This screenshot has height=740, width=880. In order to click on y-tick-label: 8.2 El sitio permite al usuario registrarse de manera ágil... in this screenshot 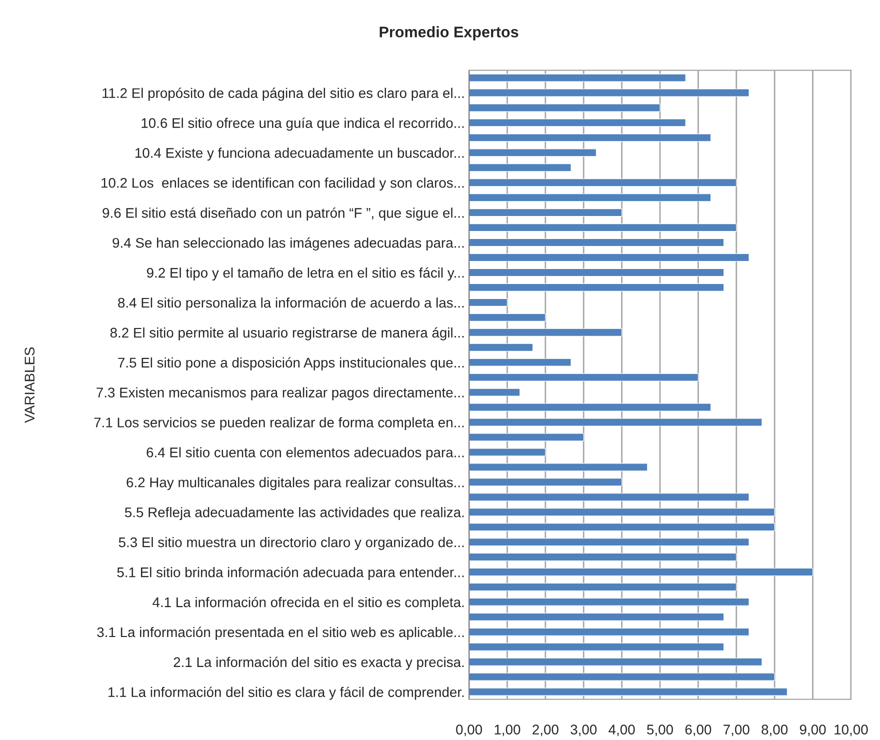, I will do `click(287, 333)`.